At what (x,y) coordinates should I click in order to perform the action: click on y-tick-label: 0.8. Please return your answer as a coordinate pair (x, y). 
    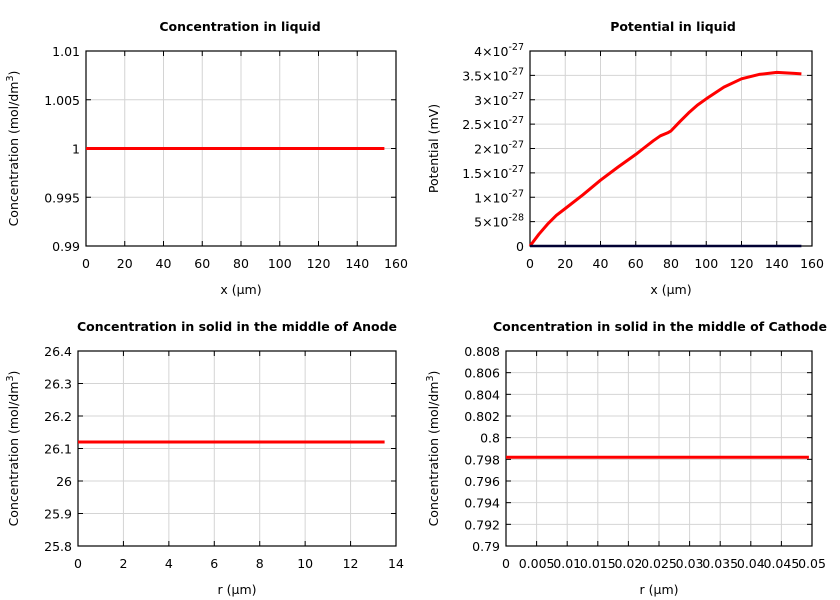
    Looking at the image, I should click on (490, 438).